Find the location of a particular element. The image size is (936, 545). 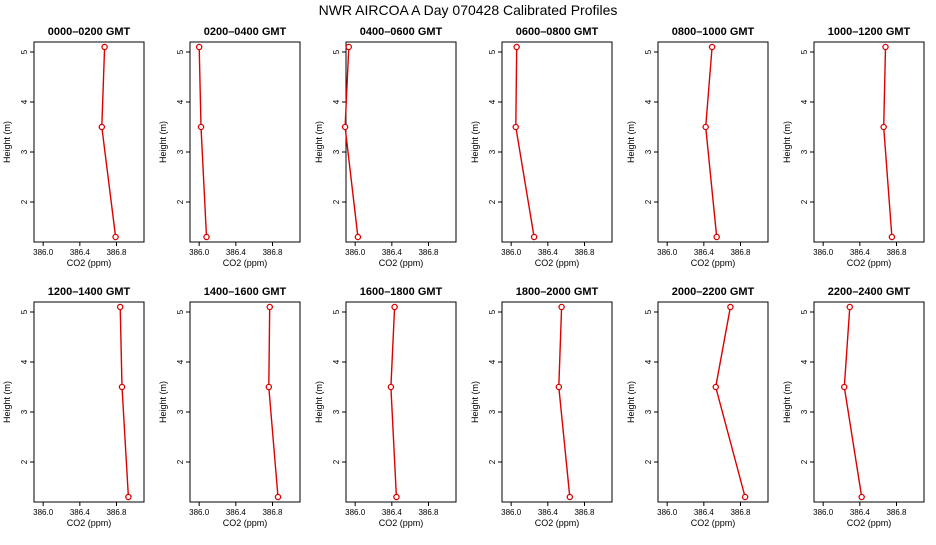

panel-title: 1400–1600 GMT is located at coordinates (245, 292).